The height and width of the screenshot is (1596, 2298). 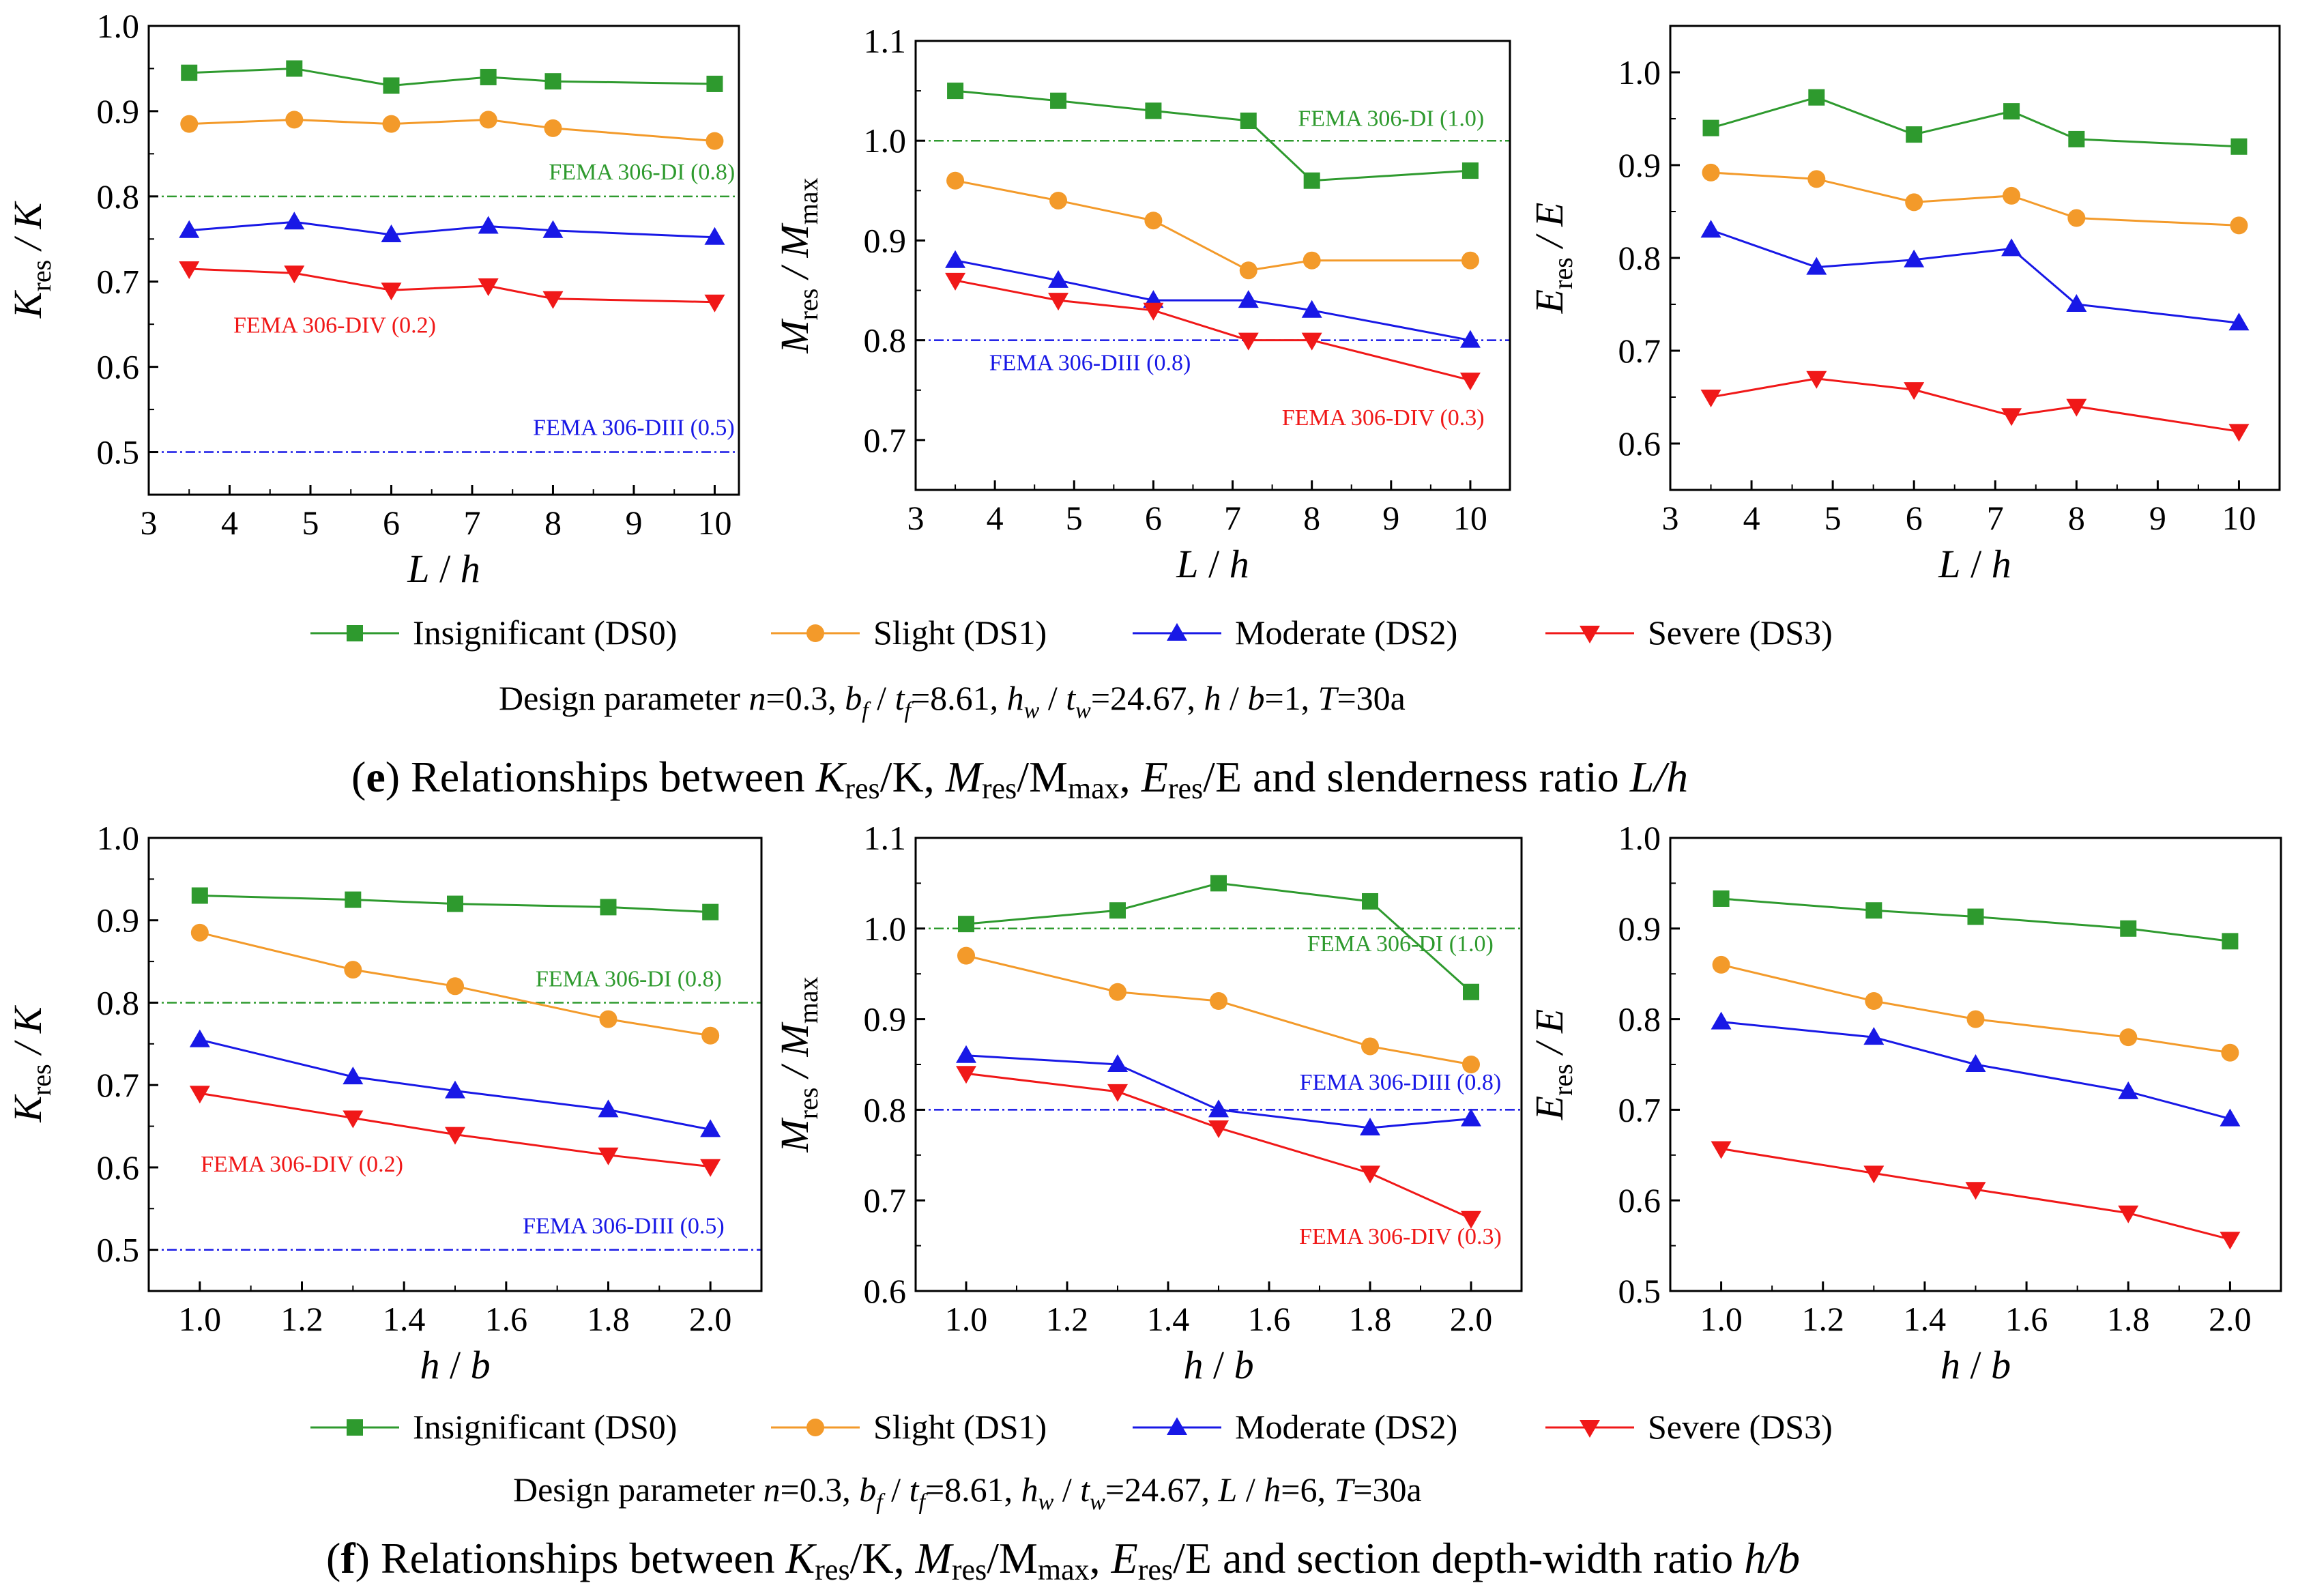 What do you see at coordinates (885, 340) in the screenshot?
I see `y-tick-label: 0.8` at bounding box center [885, 340].